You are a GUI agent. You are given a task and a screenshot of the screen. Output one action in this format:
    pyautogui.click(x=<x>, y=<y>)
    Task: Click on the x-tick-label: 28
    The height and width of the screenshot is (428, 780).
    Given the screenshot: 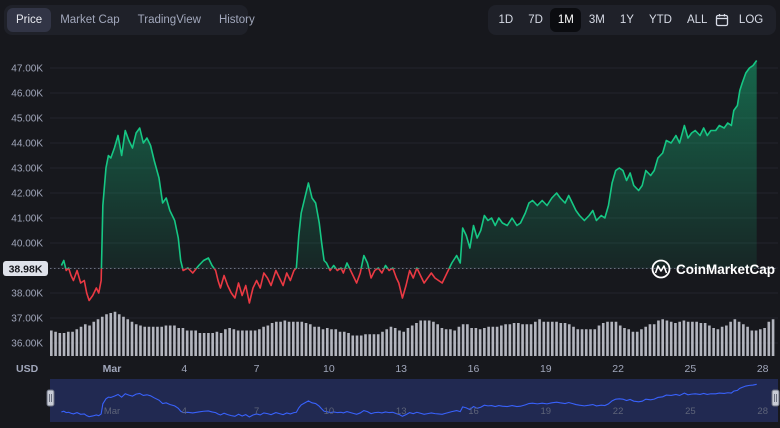 What is the action you would take?
    pyautogui.click(x=763, y=369)
    